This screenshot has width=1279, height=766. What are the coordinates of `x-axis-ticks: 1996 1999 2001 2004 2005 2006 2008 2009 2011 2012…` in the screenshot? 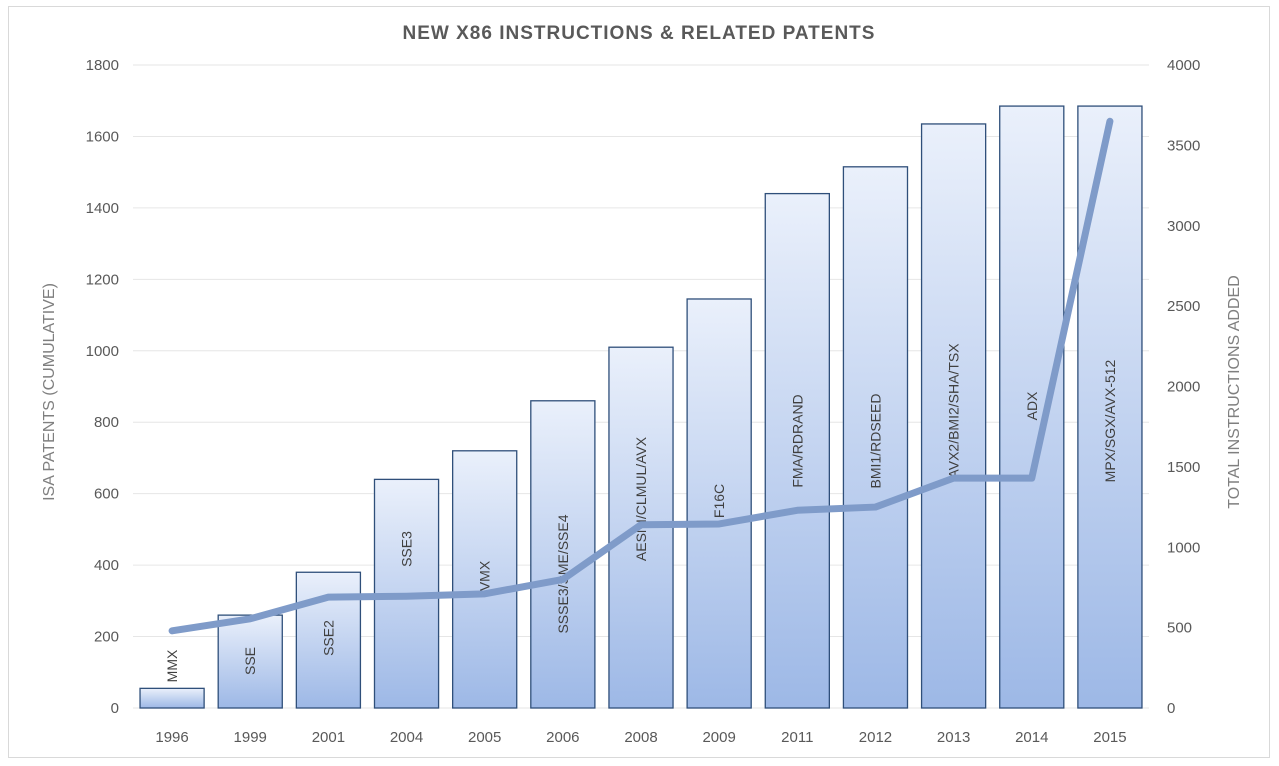 It's located at (640, 737).